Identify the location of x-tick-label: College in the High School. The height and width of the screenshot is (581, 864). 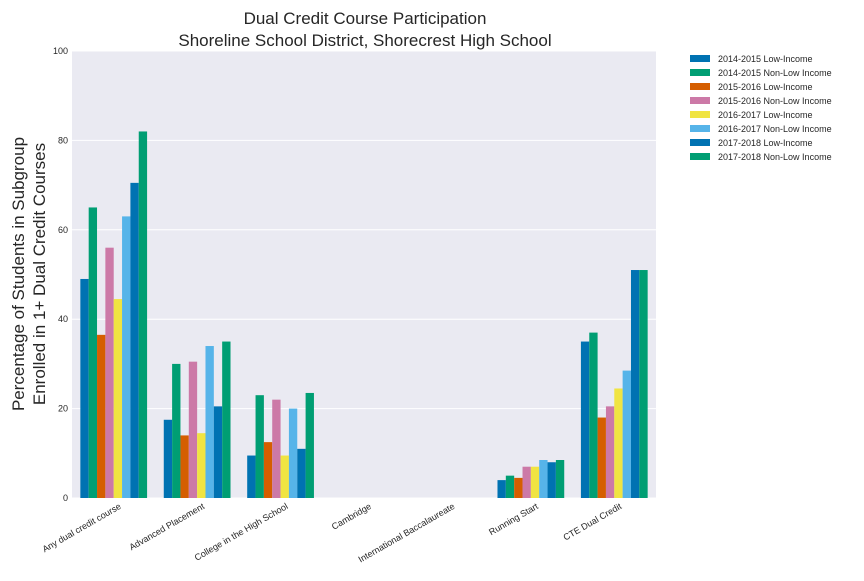
(241, 532).